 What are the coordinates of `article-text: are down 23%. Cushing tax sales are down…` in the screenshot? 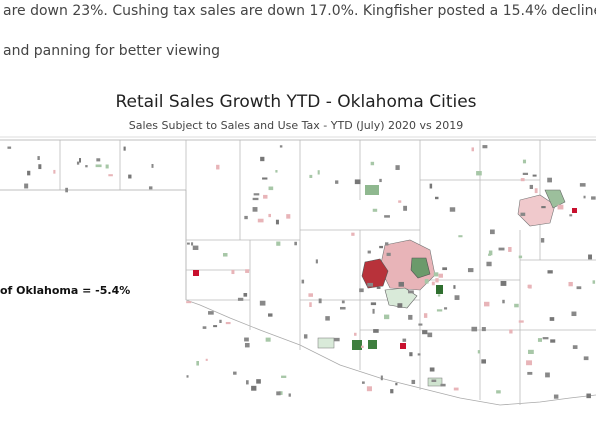 It's located at (299, 11).